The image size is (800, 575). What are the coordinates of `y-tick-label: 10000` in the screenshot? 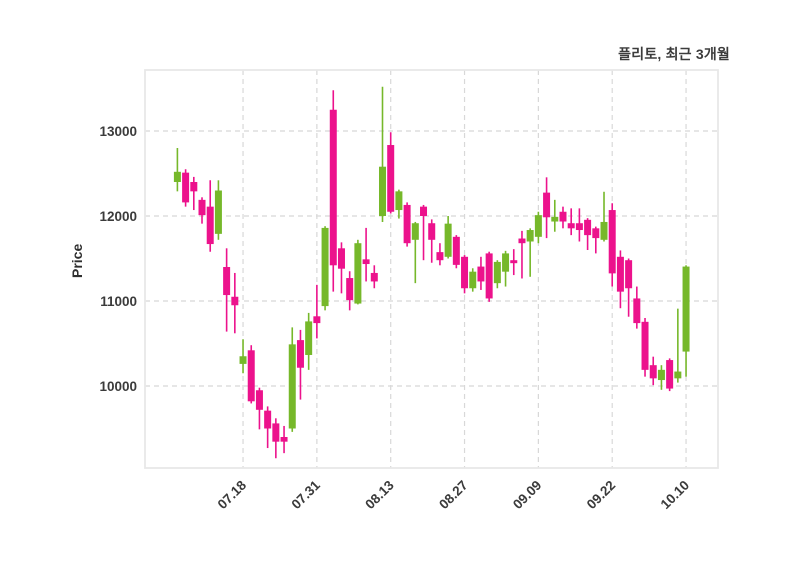 It's located at (118, 386).